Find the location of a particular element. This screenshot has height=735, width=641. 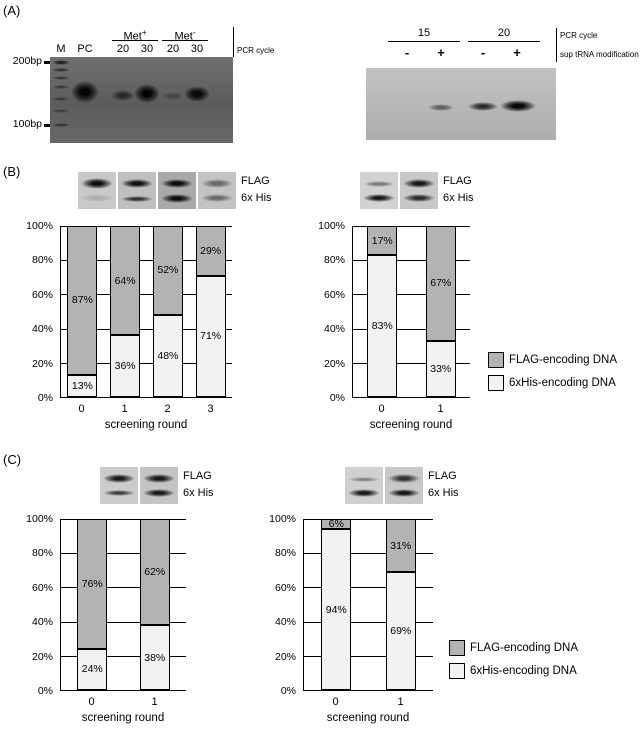

legend-label-his: 6xHis-encoding DNA is located at coordinates (523, 671).